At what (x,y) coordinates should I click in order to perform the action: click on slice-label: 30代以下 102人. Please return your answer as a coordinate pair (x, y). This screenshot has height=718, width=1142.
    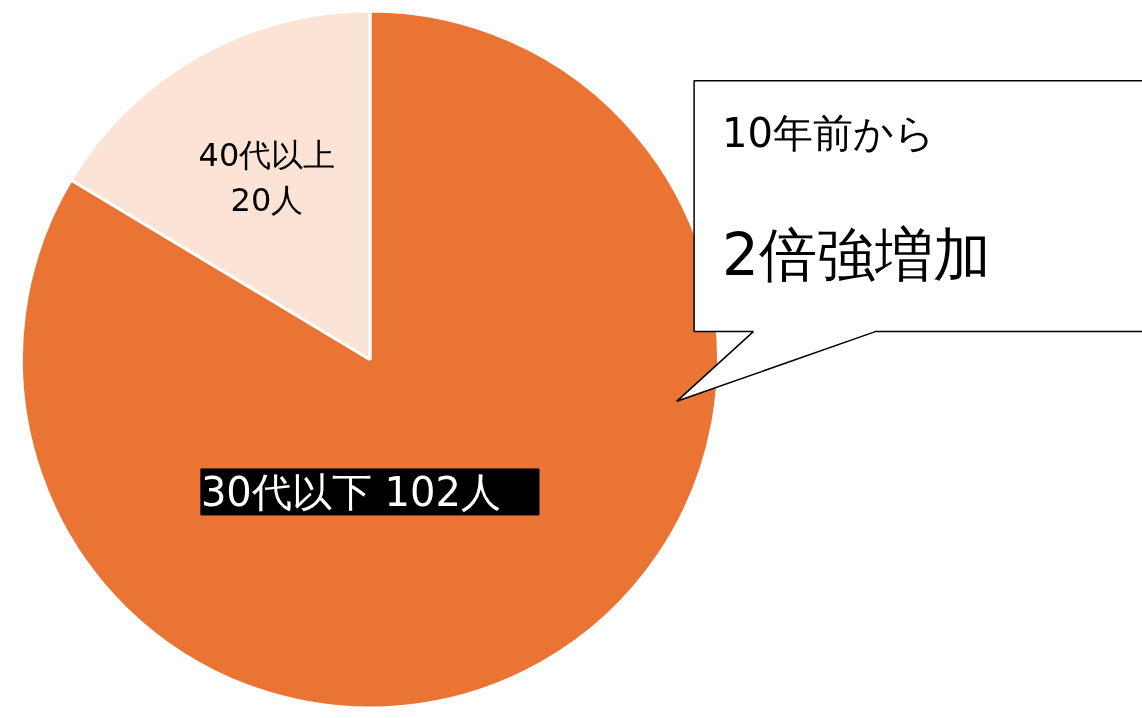
    Looking at the image, I should click on (350, 491).